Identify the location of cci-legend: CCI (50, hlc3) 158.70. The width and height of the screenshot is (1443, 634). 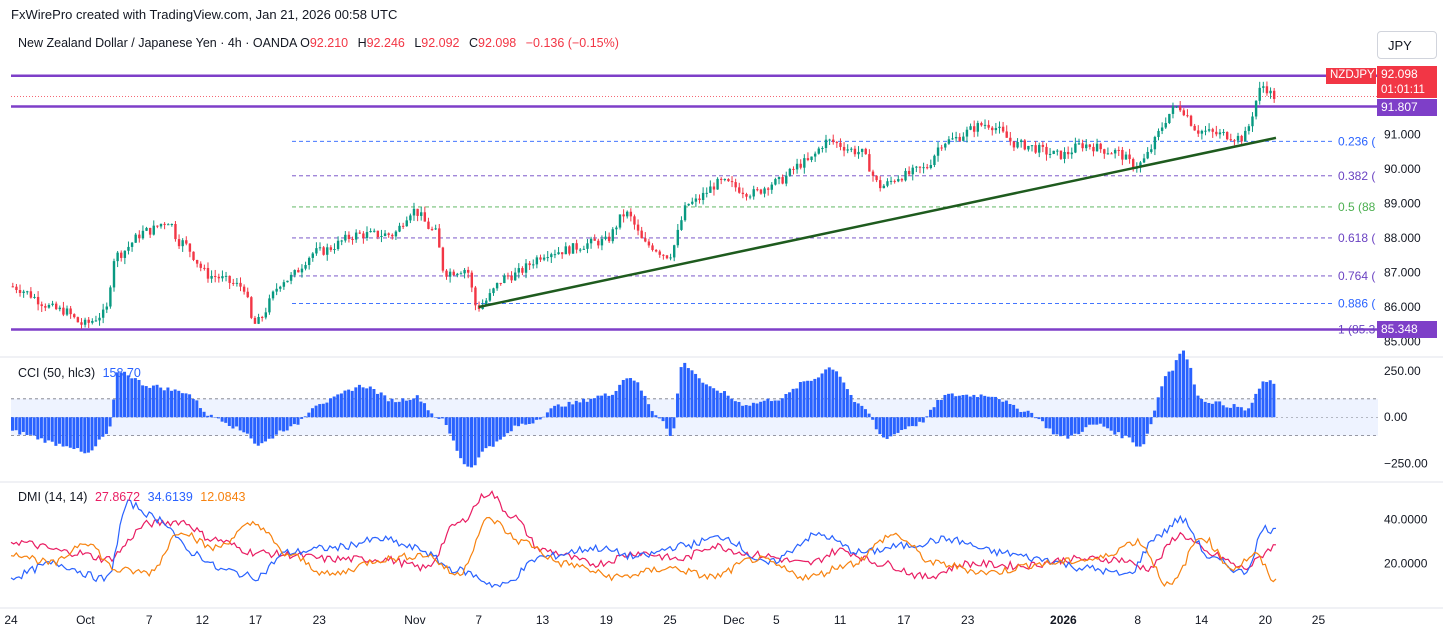
(79, 373).